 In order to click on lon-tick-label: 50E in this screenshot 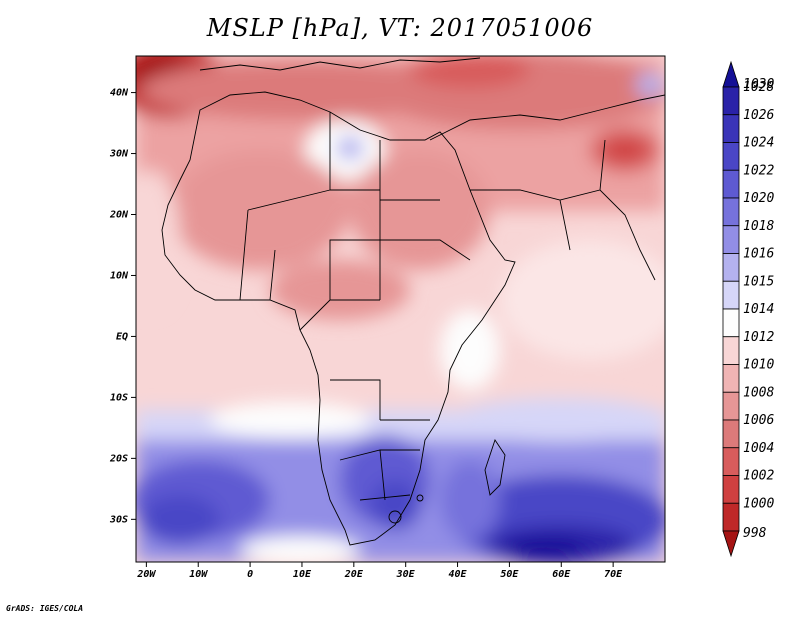, I will do `click(509, 574)`.